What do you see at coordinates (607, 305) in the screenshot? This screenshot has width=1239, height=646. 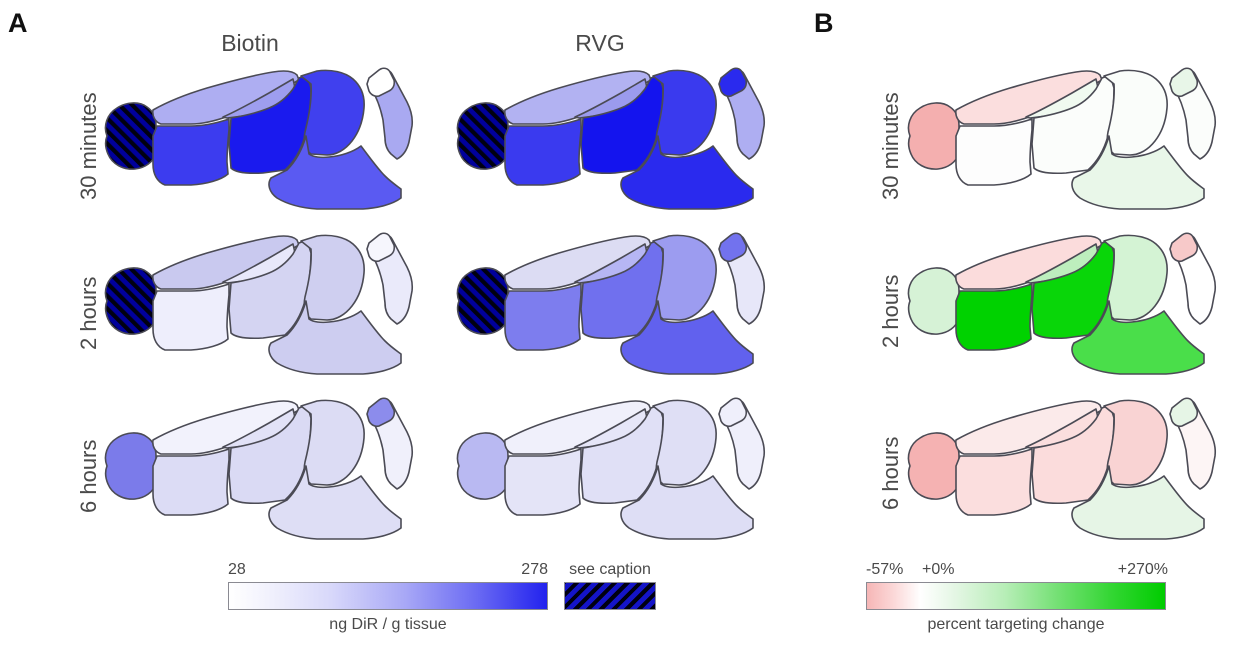 I see `brain-diagram-rvg-2-hours` at bounding box center [607, 305].